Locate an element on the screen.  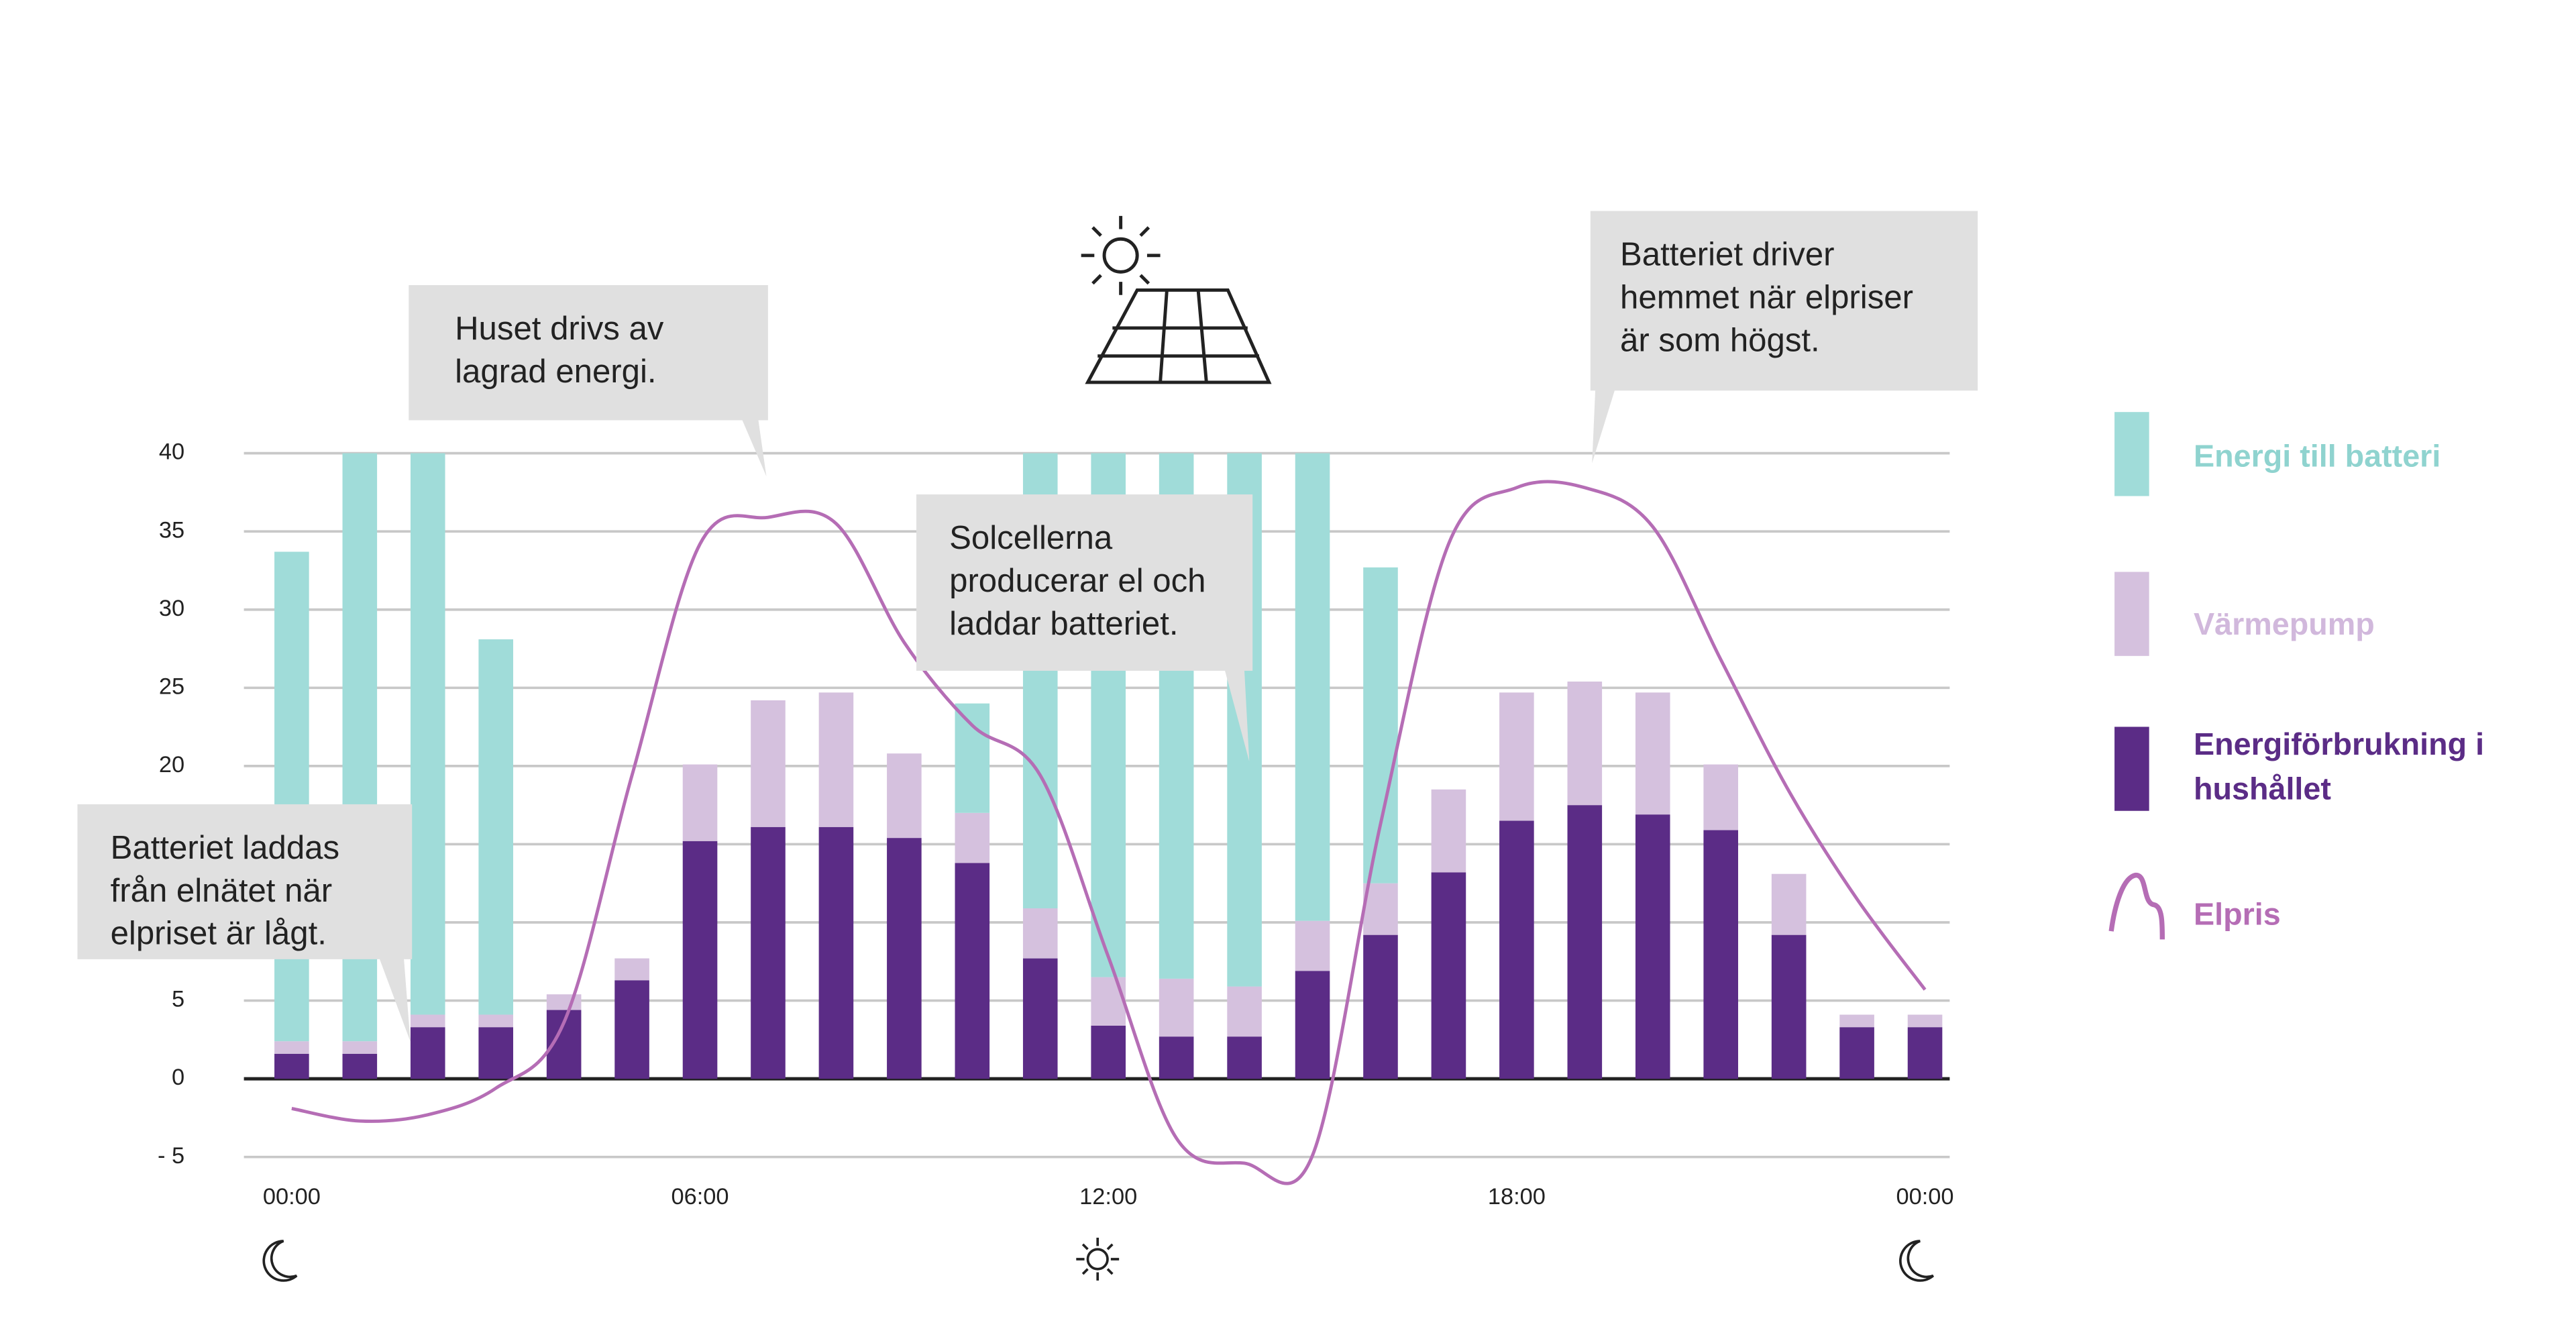
y-tick-label: 5 is located at coordinates (178, 999).